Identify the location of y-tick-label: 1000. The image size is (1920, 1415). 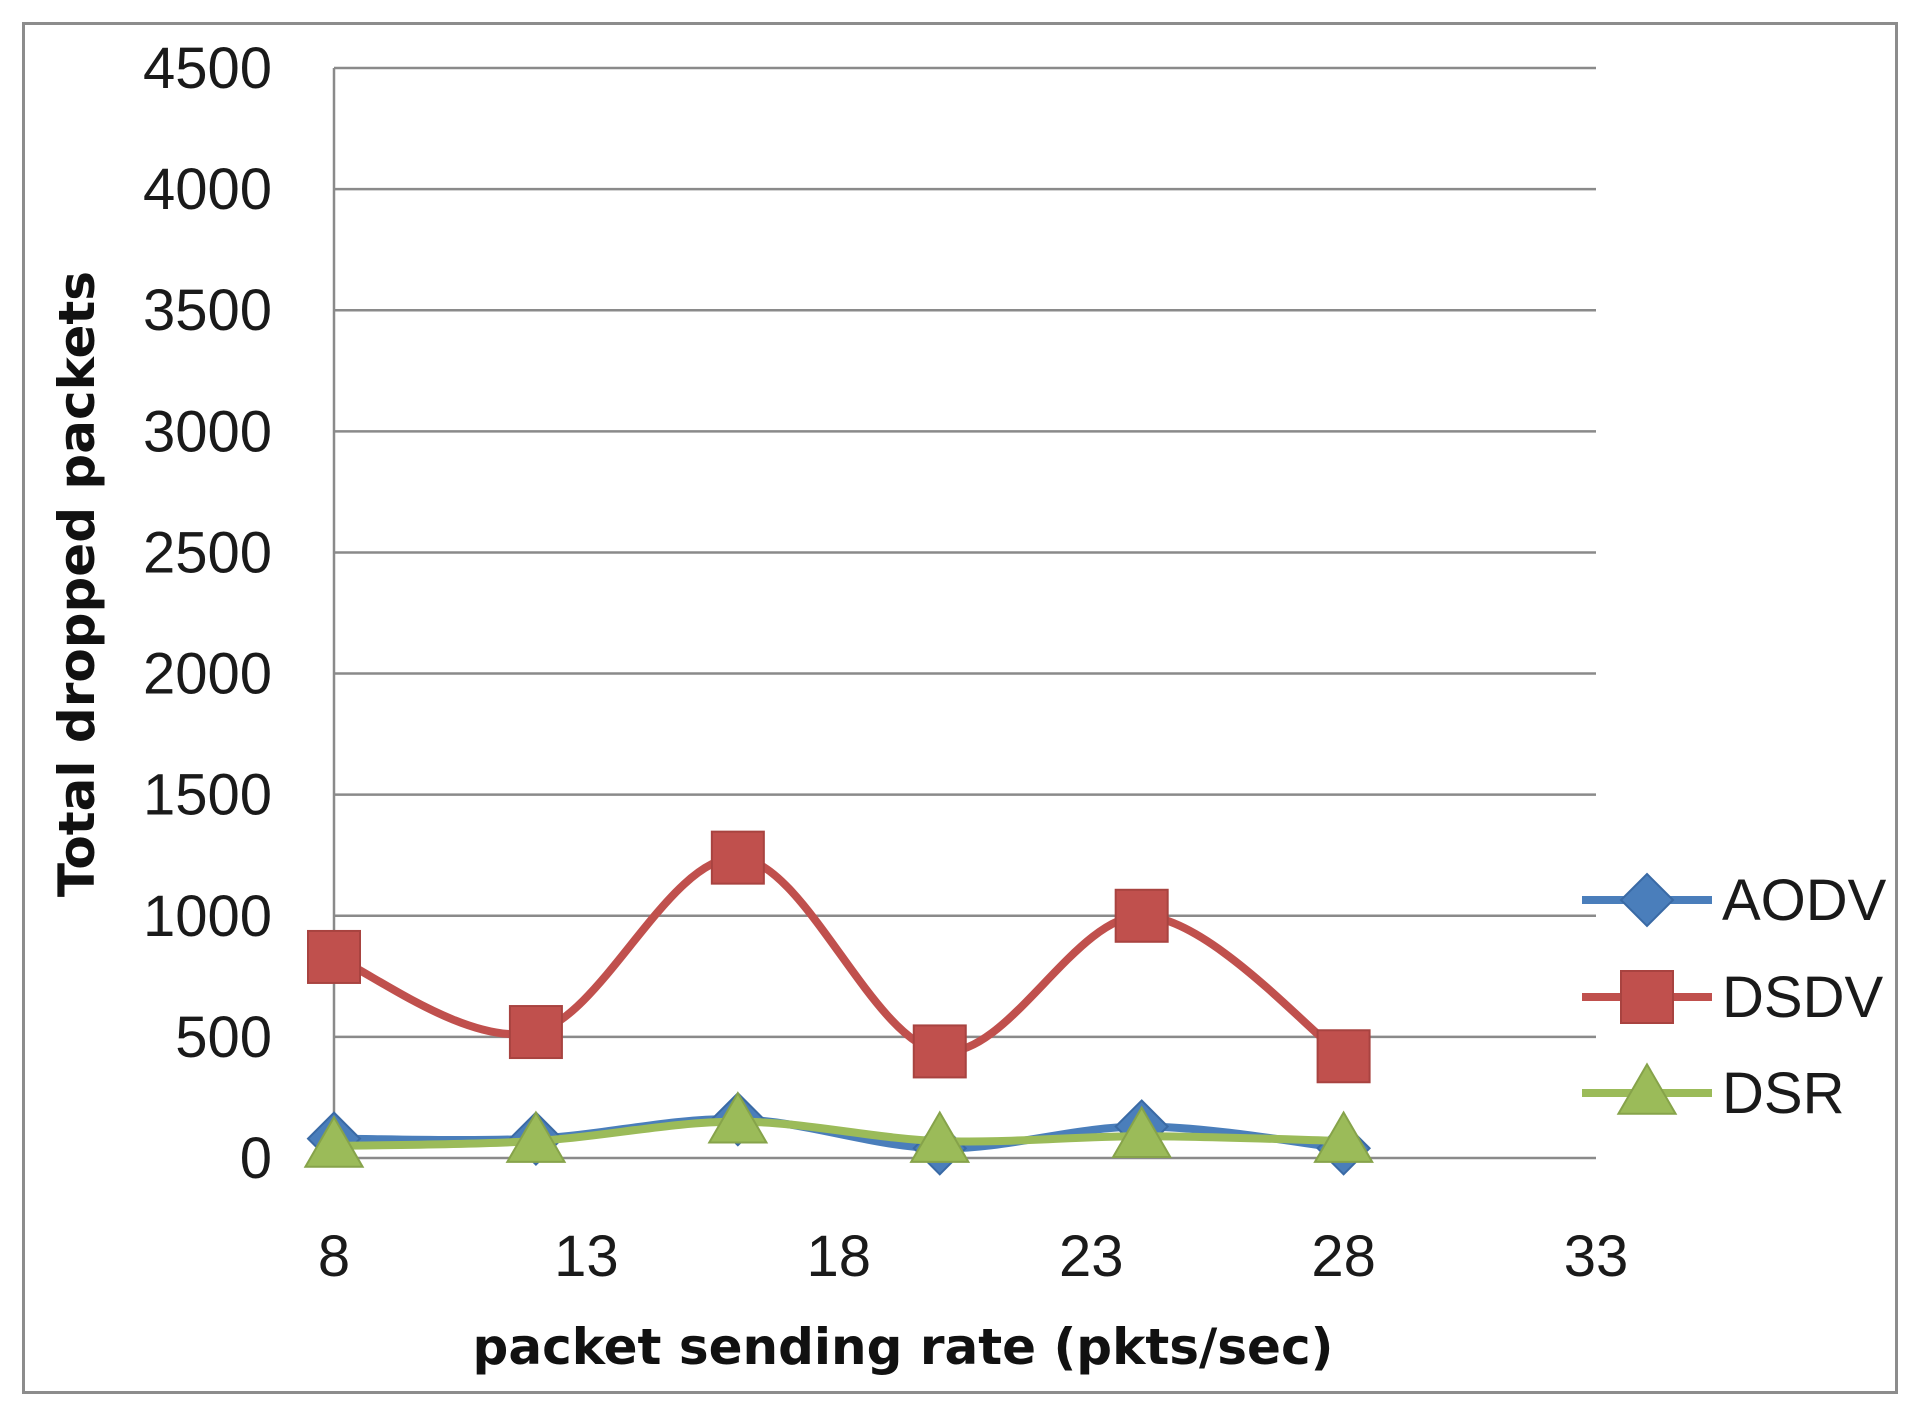
(207, 916).